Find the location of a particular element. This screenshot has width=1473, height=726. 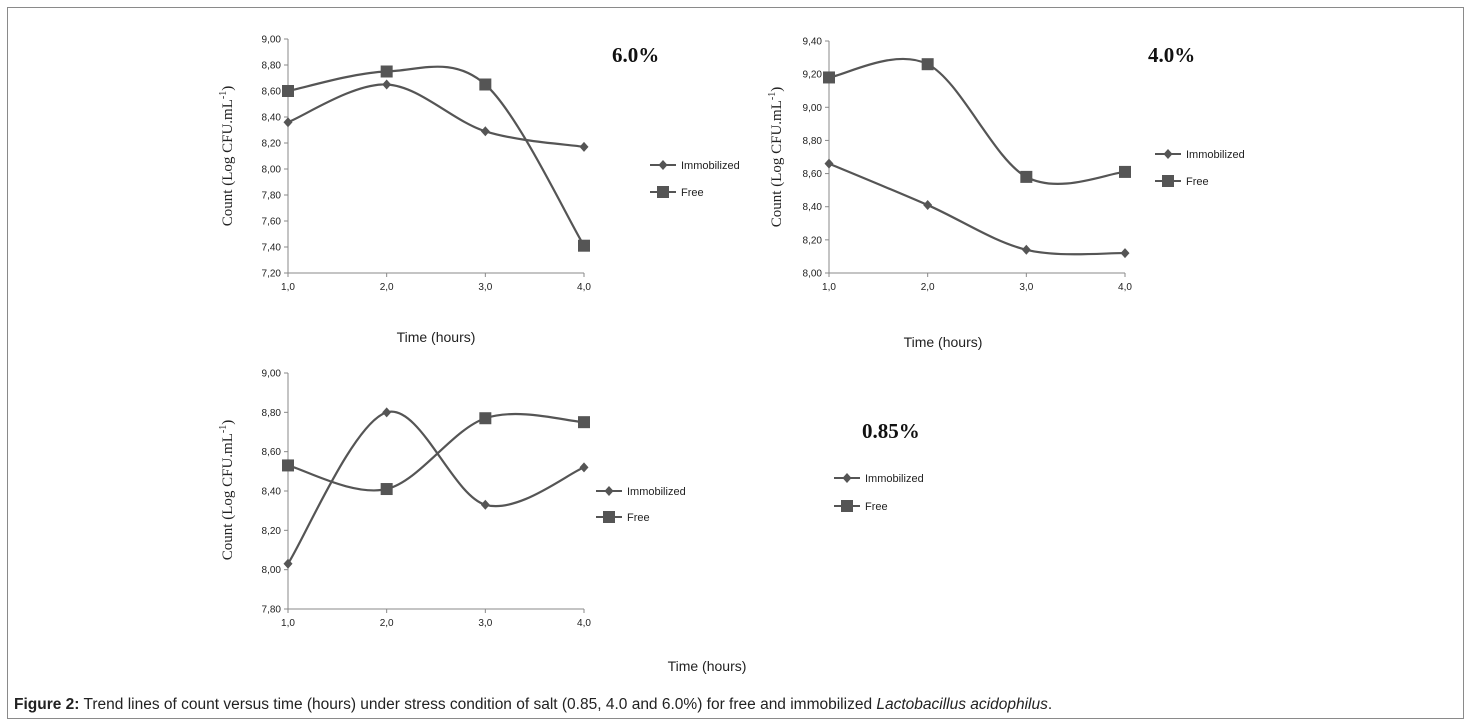

caption-species: Lactobacillus acidophilus is located at coordinates (962, 704).